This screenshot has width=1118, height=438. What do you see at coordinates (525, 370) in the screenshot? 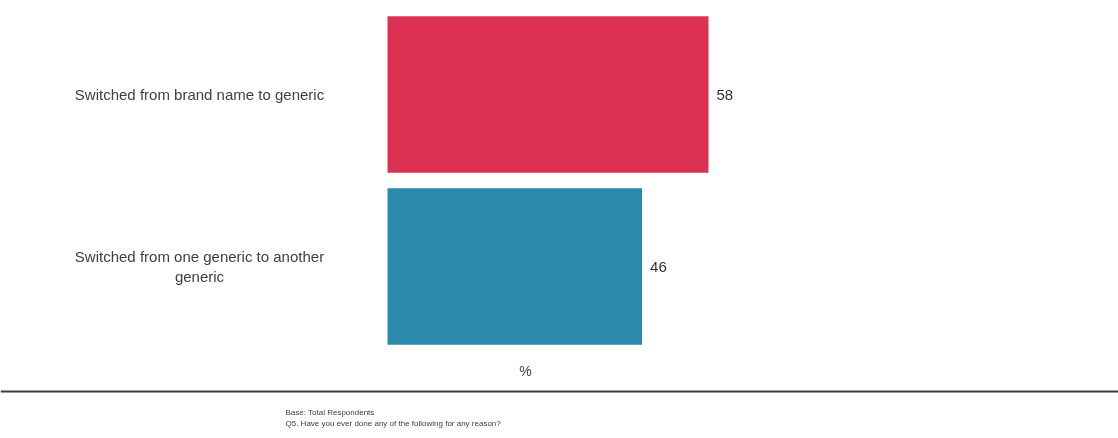
I see `x-axis-title: %` at bounding box center [525, 370].